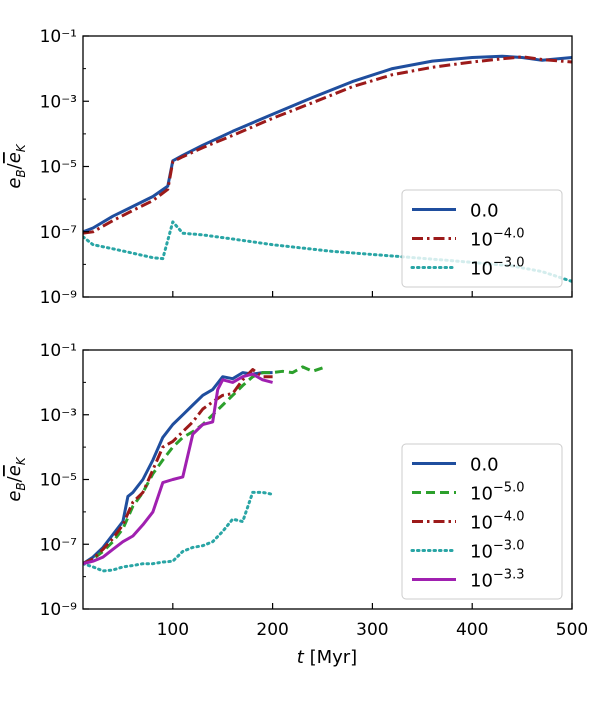 This screenshot has height=701, width=598. I want to click on x-tick-label: 400, so click(472, 630).